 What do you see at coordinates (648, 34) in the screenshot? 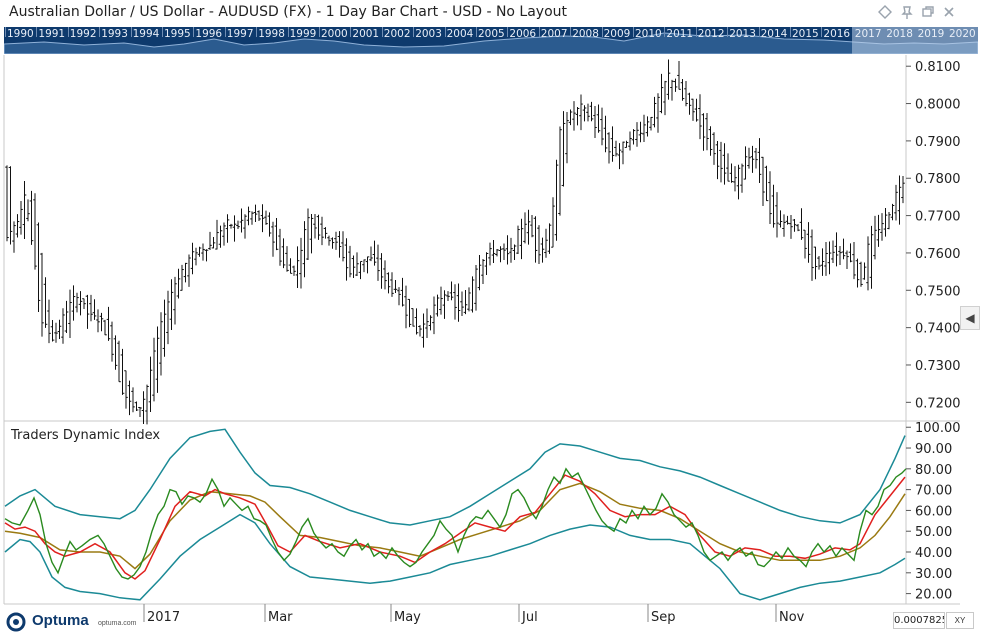
I see `year-label-2010: 2010` at bounding box center [648, 34].